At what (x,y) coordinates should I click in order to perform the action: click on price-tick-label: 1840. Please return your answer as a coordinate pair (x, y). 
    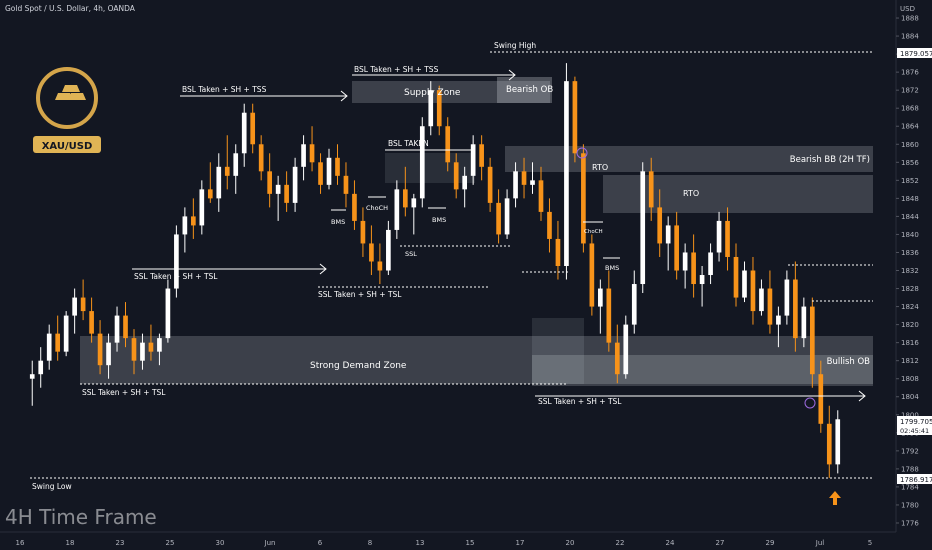
    Looking at the image, I should click on (910, 235).